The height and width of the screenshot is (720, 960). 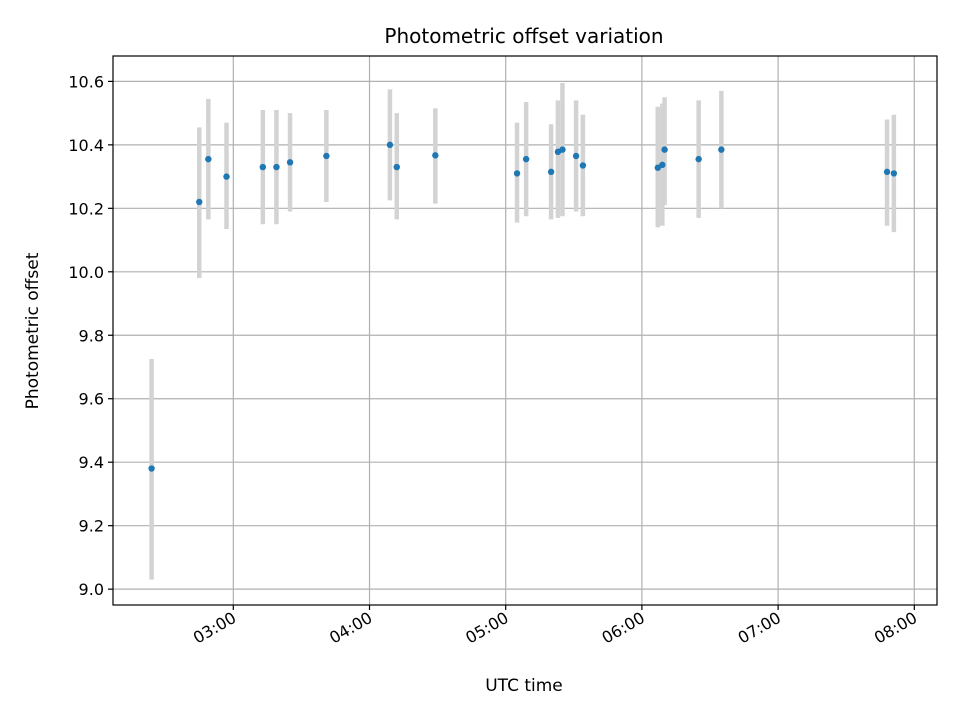 I want to click on x-tick-label: 06:00, so click(x=622, y=628).